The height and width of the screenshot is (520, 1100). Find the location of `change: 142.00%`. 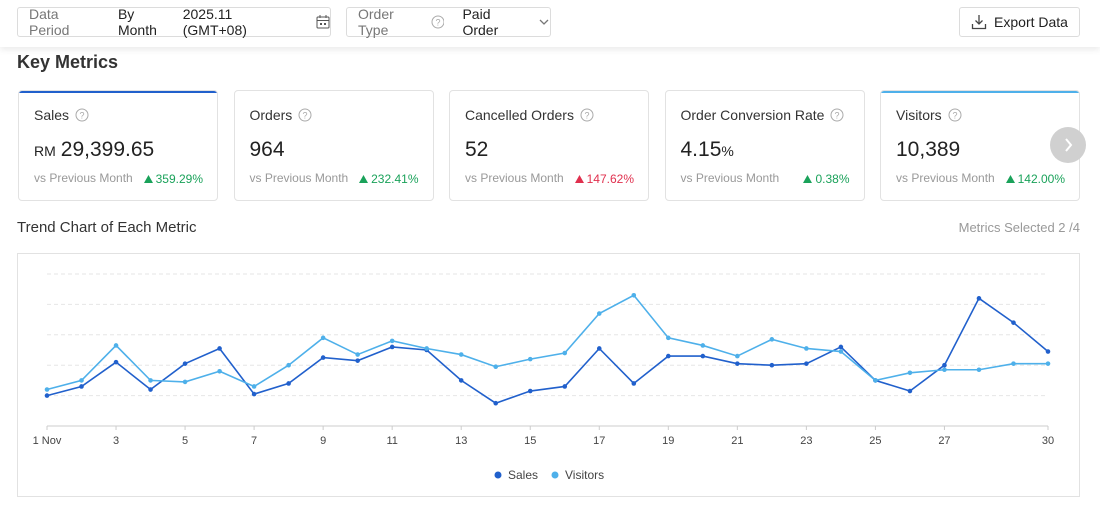

change: 142.00% is located at coordinates (1035, 179).